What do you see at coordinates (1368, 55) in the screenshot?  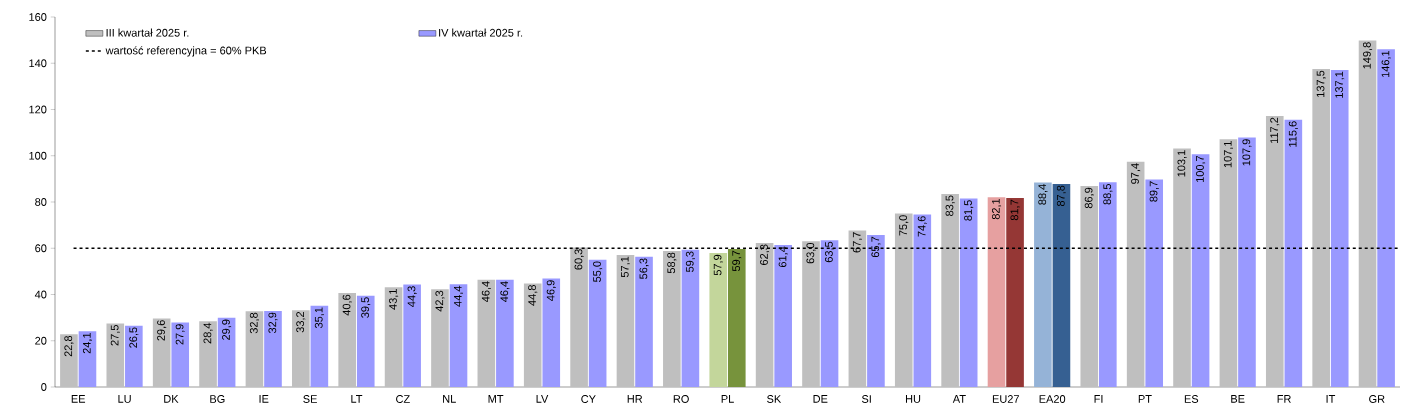 I see `data-label: 149,8` at bounding box center [1368, 55].